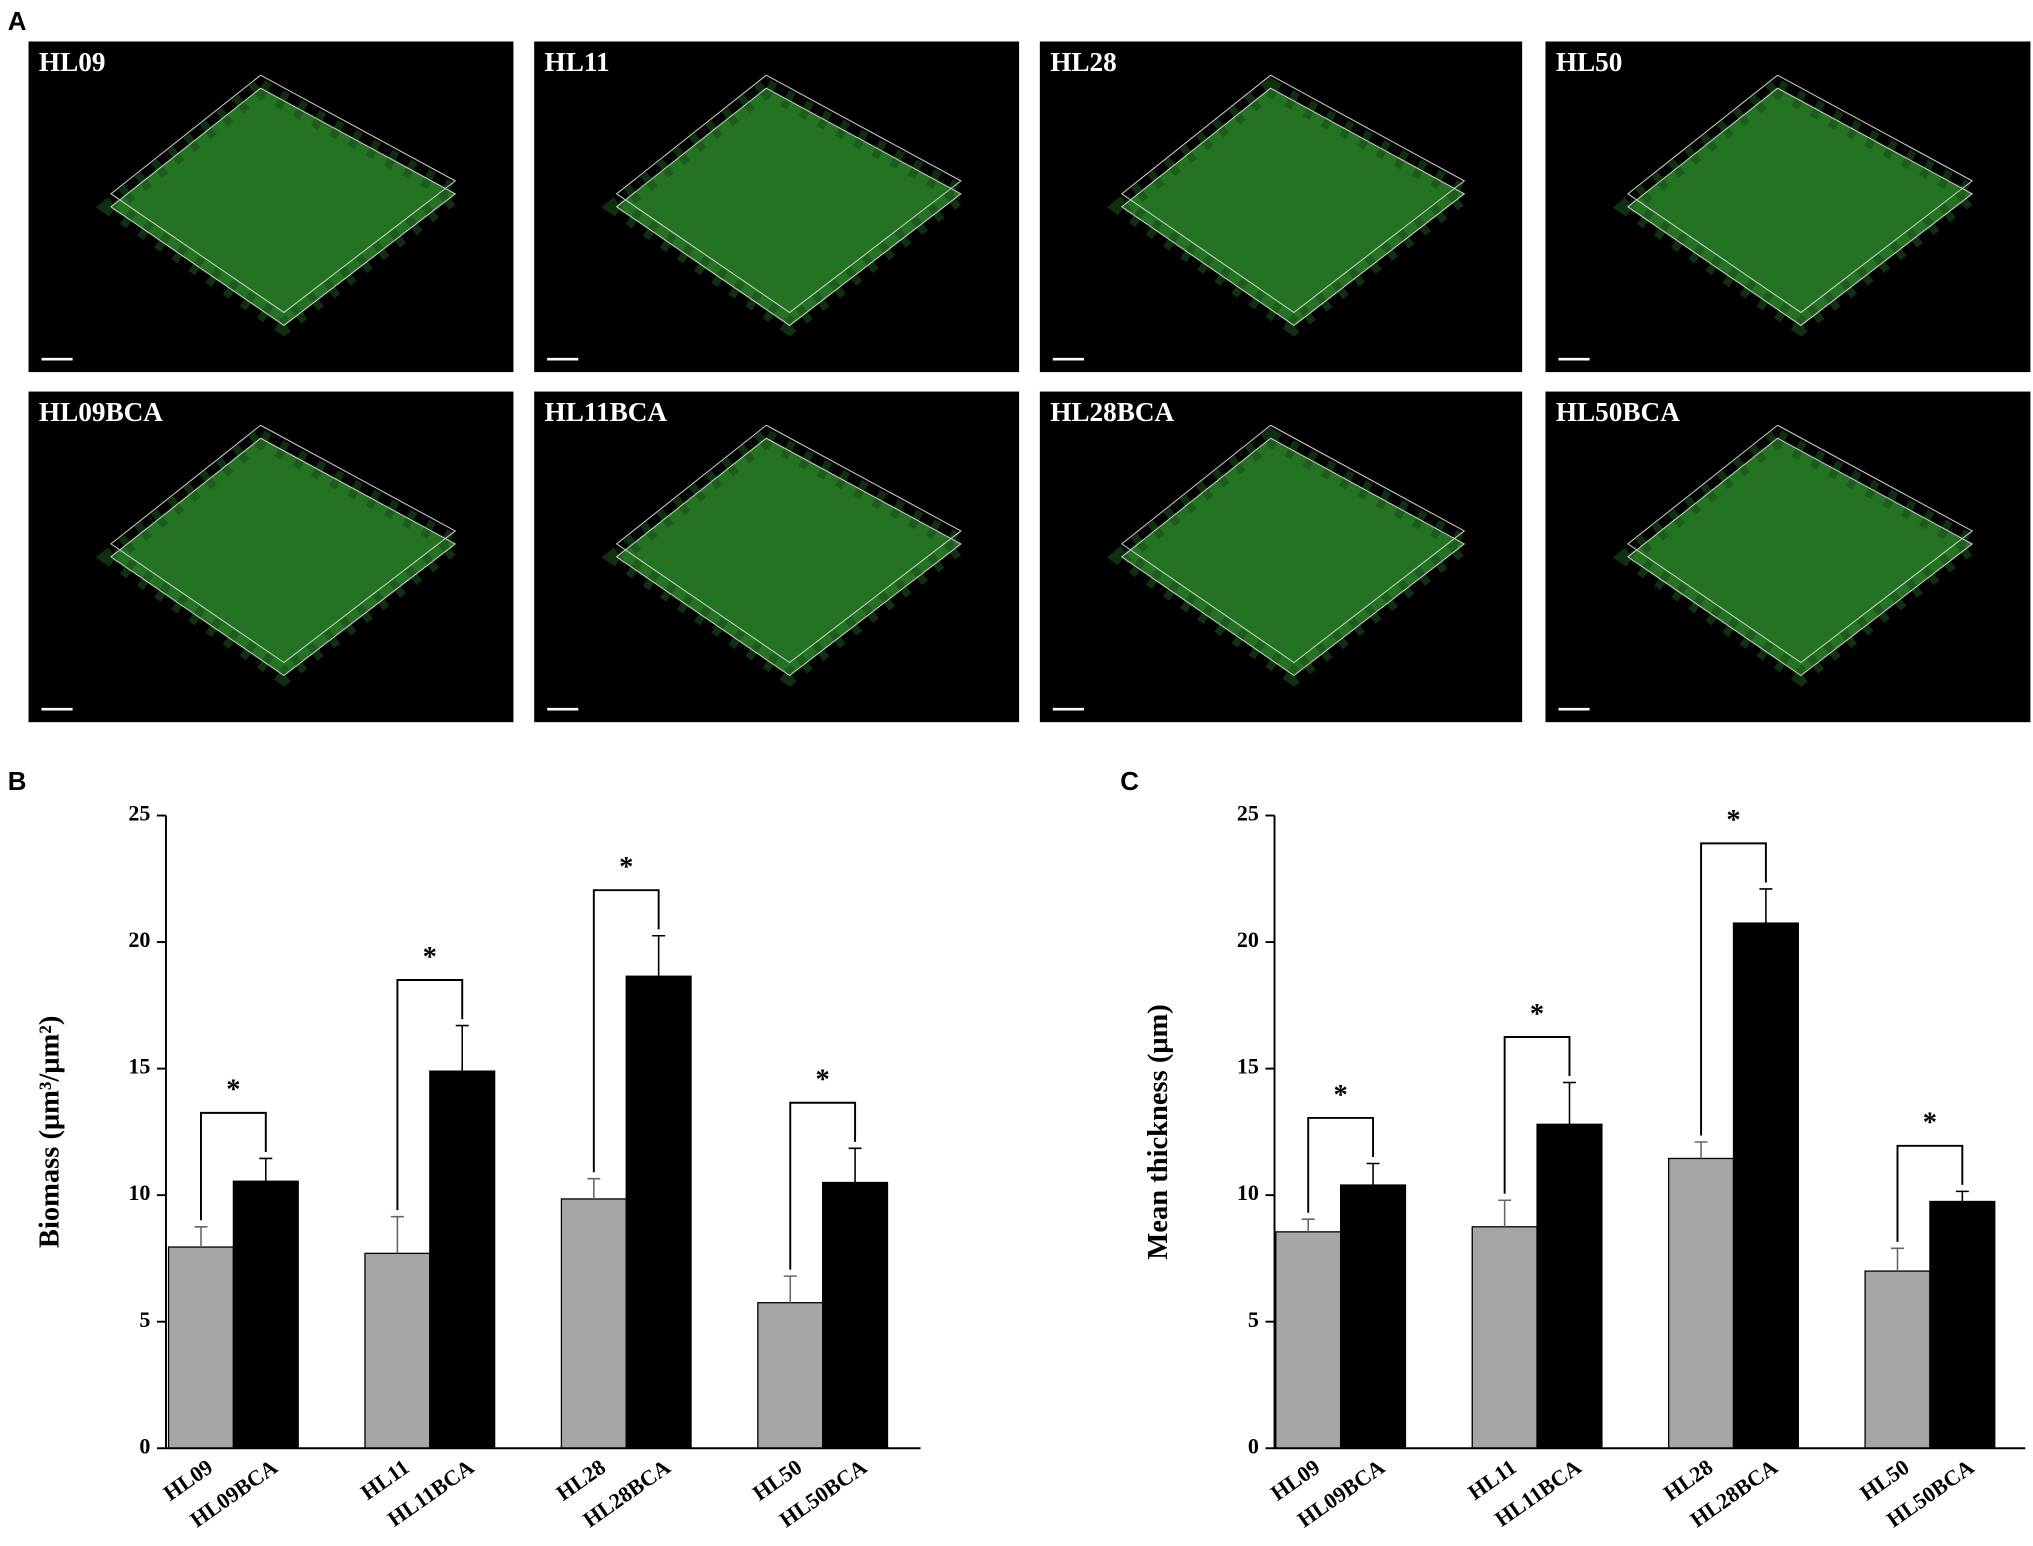  Describe the element at coordinates (1589, 62) in the screenshot. I see `image-label: HL50` at that location.